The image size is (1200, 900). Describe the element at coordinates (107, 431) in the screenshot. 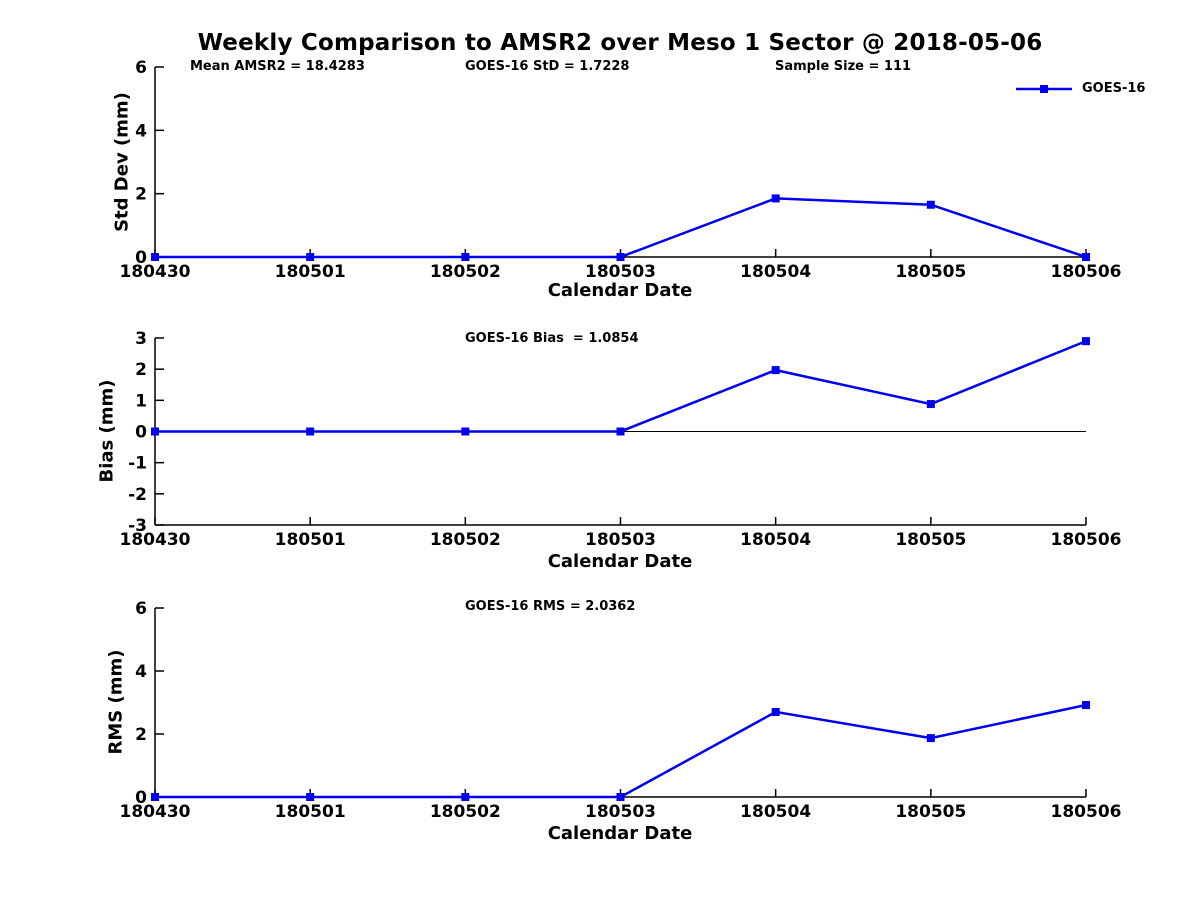

I see `ylabel-bias: Bias (mm)` at that location.